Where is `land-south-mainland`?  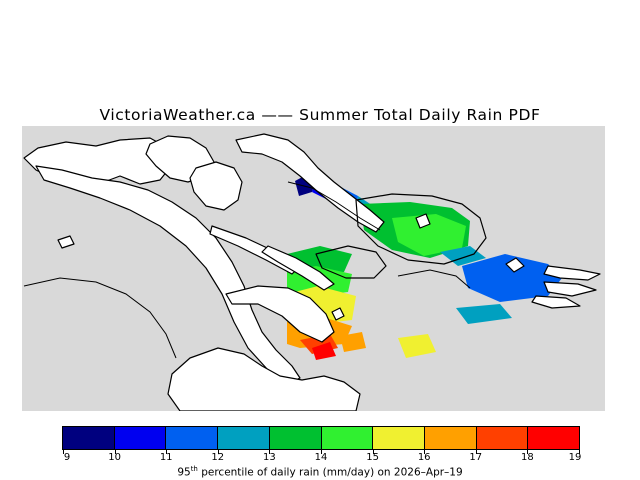 land-south-mainland is located at coordinates (264, 379).